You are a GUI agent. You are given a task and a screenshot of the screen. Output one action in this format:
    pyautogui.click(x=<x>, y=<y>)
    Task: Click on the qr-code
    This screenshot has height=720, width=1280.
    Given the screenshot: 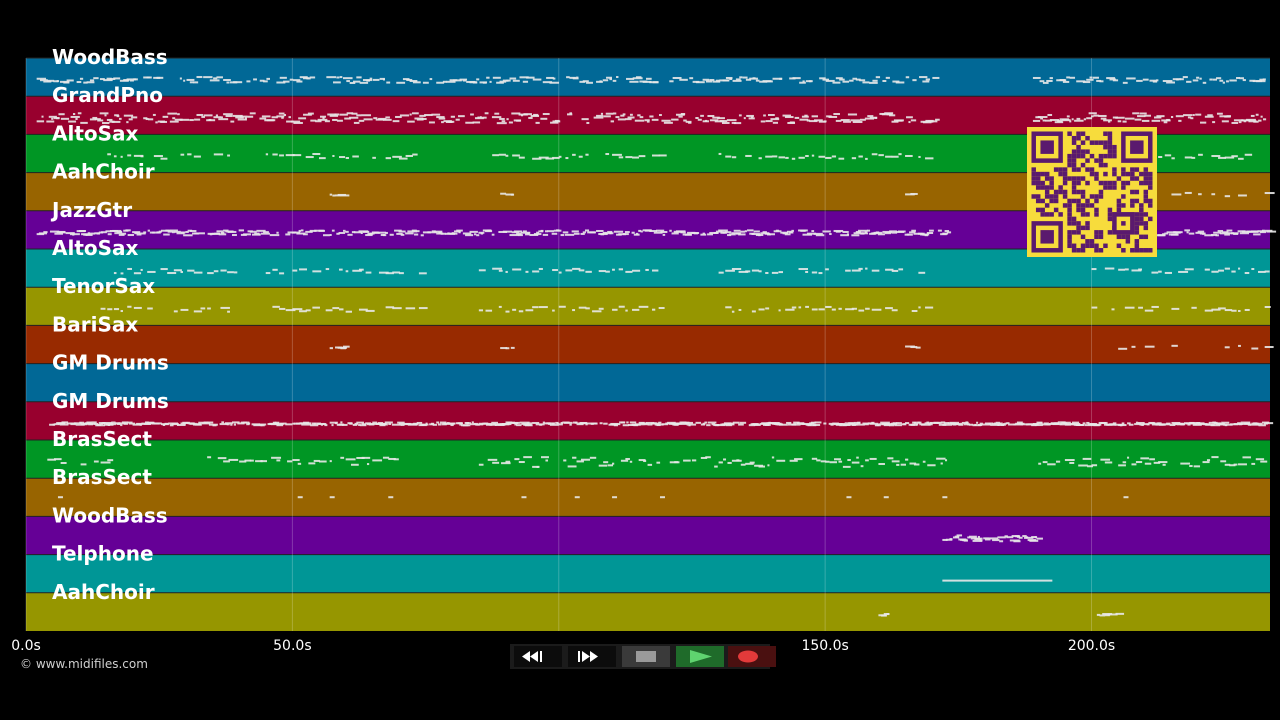 What is the action you would take?
    pyautogui.click(x=1092, y=192)
    